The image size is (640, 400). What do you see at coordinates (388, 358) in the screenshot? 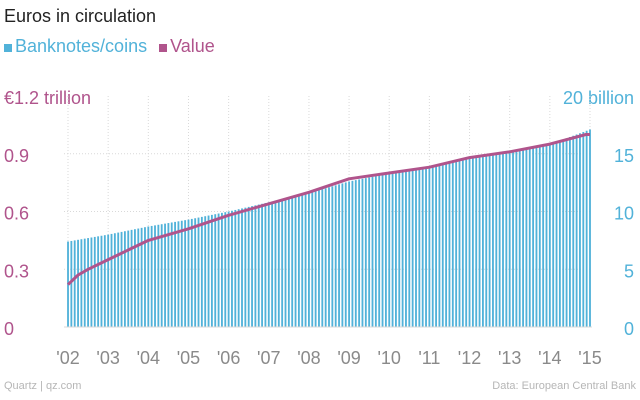
I see `x-tick-label: '10` at bounding box center [388, 358].